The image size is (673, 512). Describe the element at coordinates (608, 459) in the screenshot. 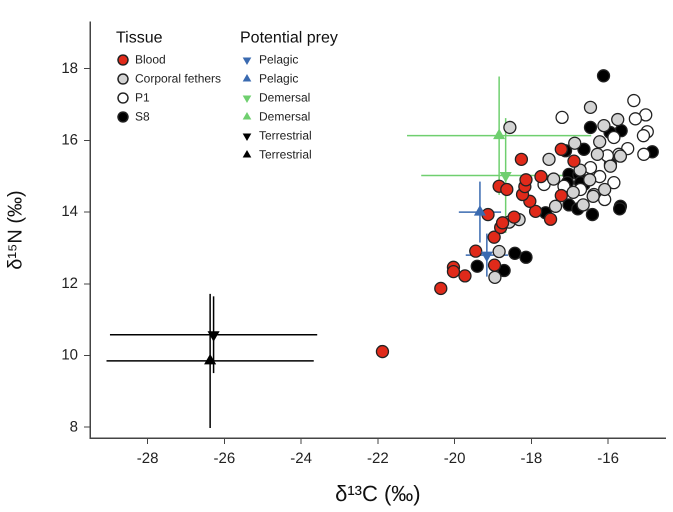

I see `x-tick-label: -16` at that location.